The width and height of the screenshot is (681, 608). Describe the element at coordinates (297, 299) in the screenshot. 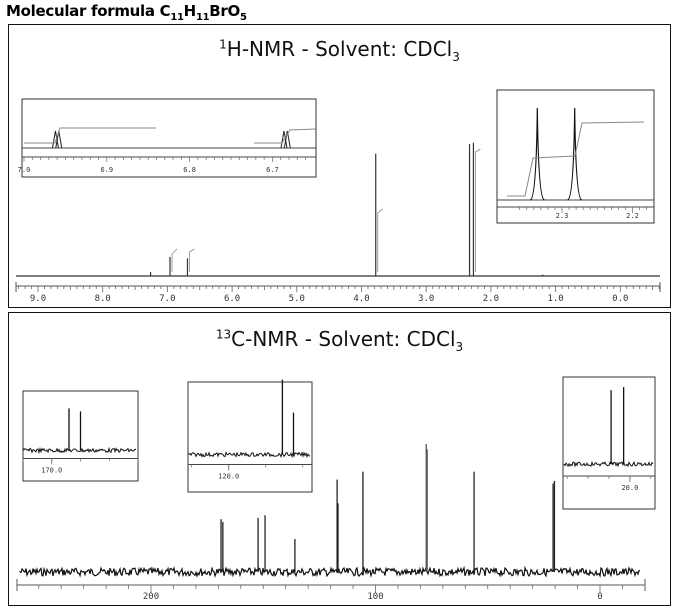

I see `h-nmr-tick-label: 5.0` at that location.